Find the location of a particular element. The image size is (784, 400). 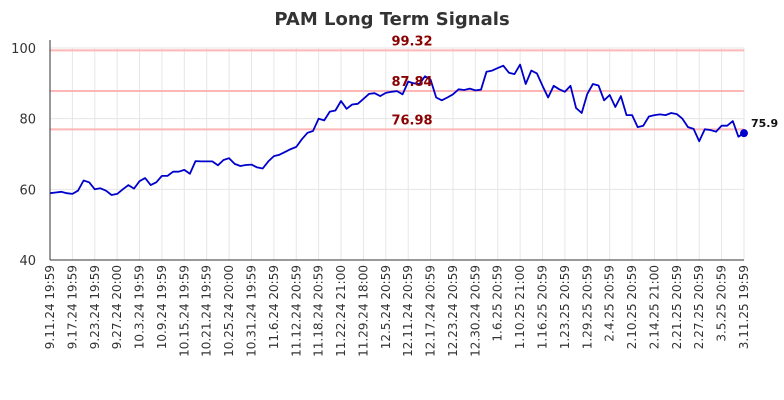

x-tick-label: 3.5.25 20:59 is located at coordinates (722, 303).